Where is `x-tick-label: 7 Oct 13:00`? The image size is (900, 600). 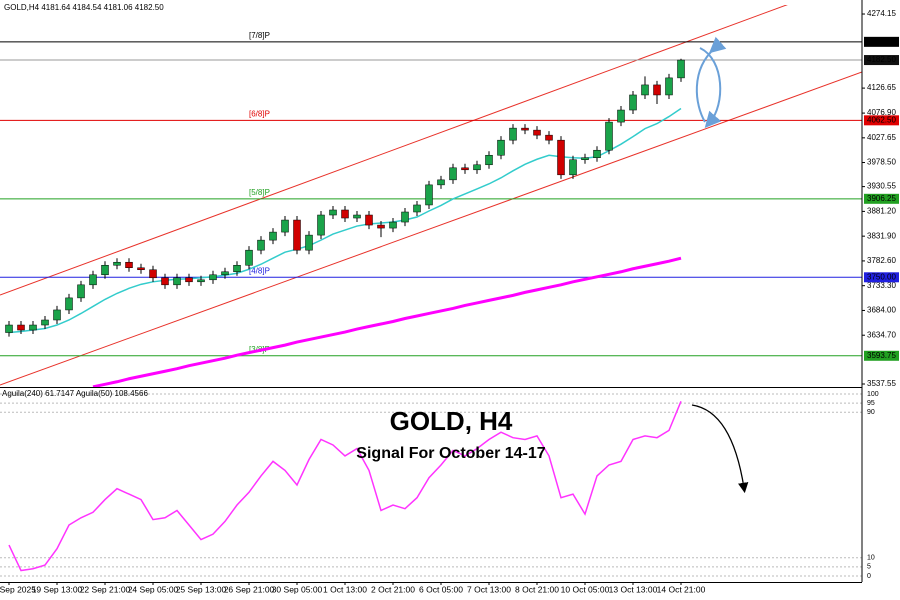
x-tick-label: 7 Oct 13:00 is located at coordinates (489, 589).